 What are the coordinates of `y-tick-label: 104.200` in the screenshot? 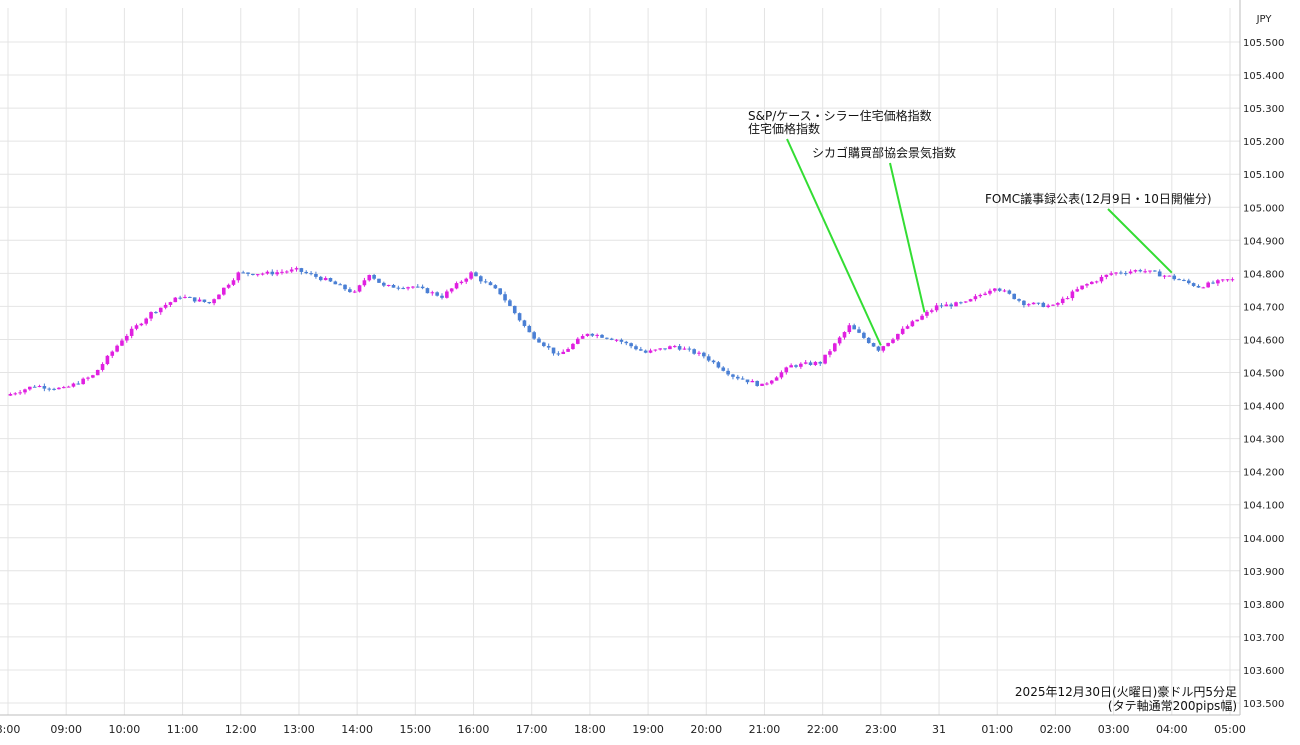 It's located at (1263, 473).